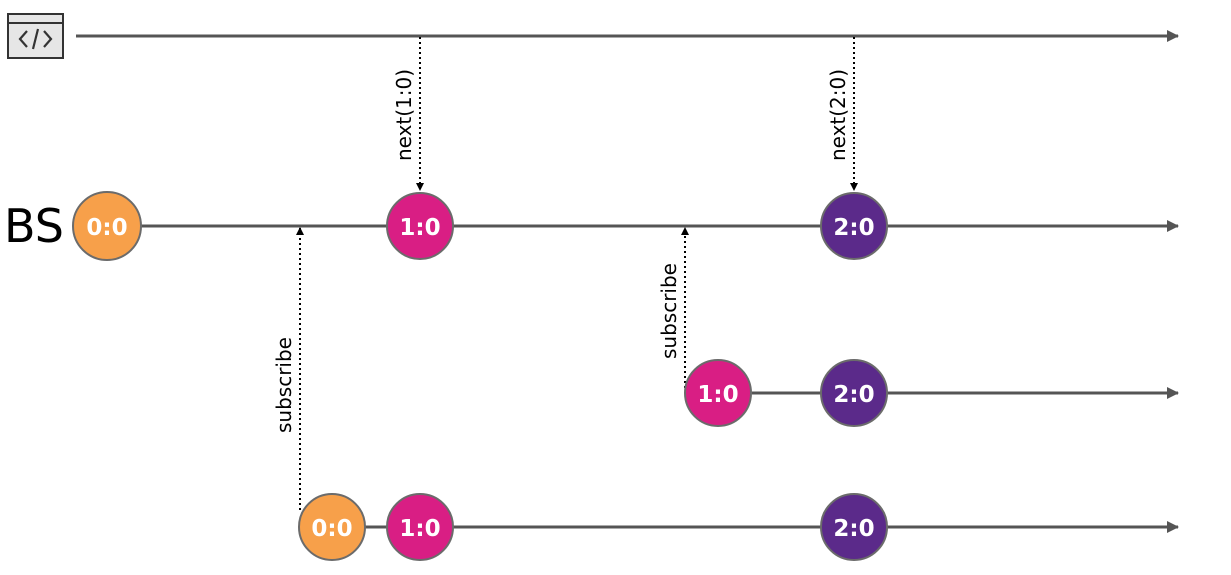 The width and height of the screenshot is (1231, 575). What do you see at coordinates (284, 385) in the screenshot?
I see `subscribe-1-label: subscribe` at bounding box center [284, 385].